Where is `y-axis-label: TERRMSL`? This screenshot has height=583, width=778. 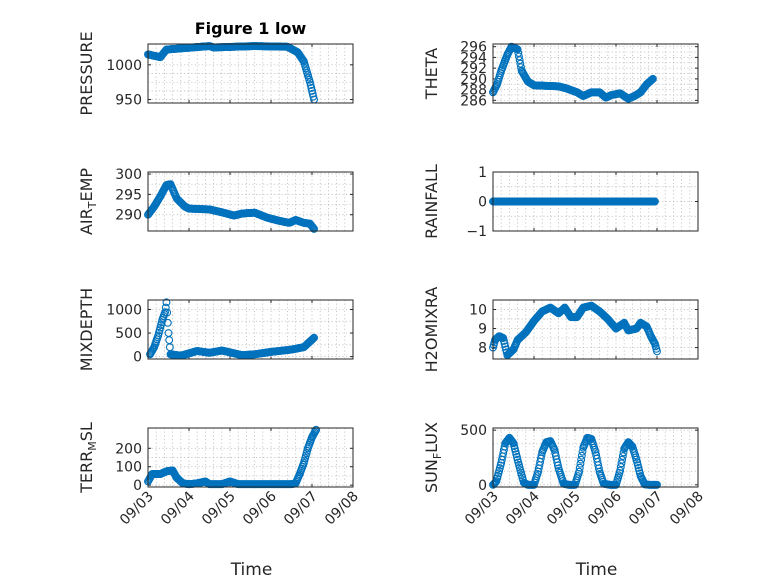
y-axis-label: TERRMSL is located at coordinates (88, 458).